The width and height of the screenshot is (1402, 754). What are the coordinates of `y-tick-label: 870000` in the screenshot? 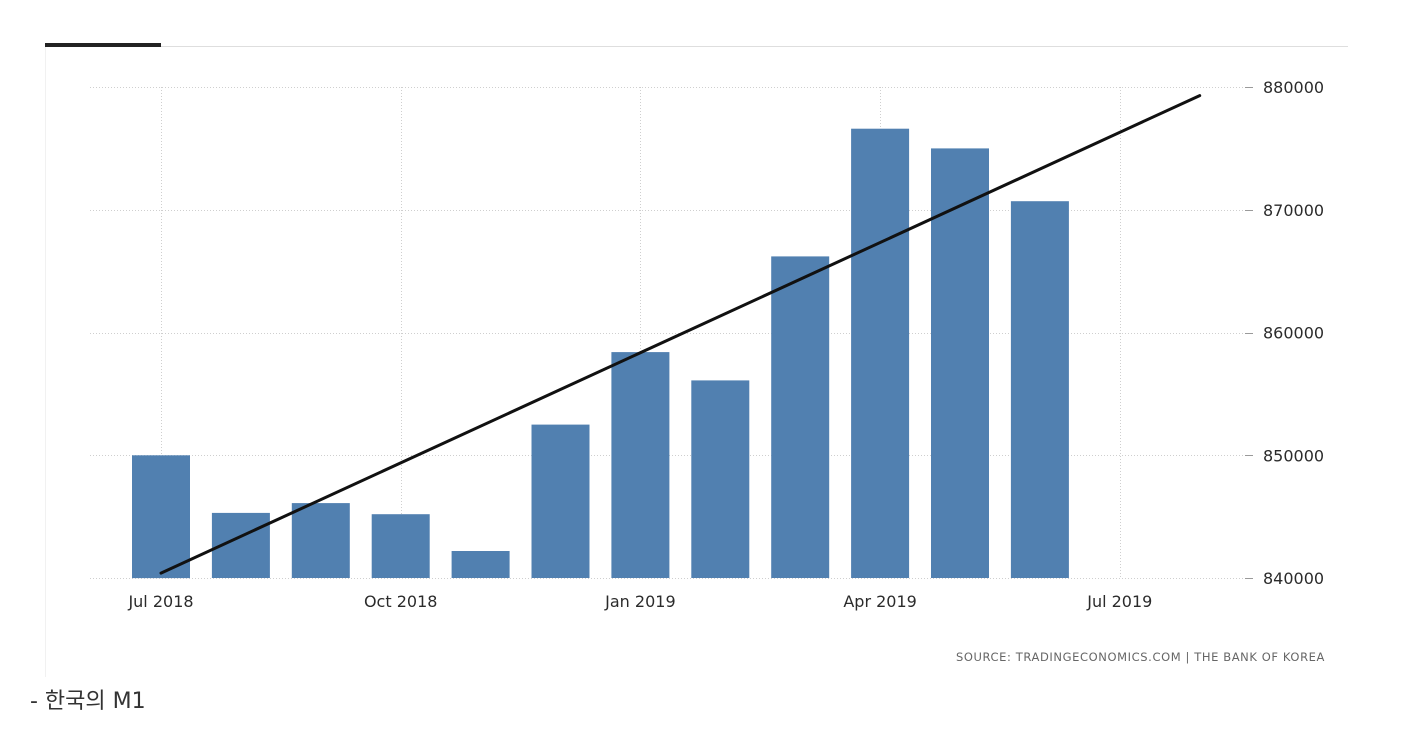 It's located at (1293, 210).